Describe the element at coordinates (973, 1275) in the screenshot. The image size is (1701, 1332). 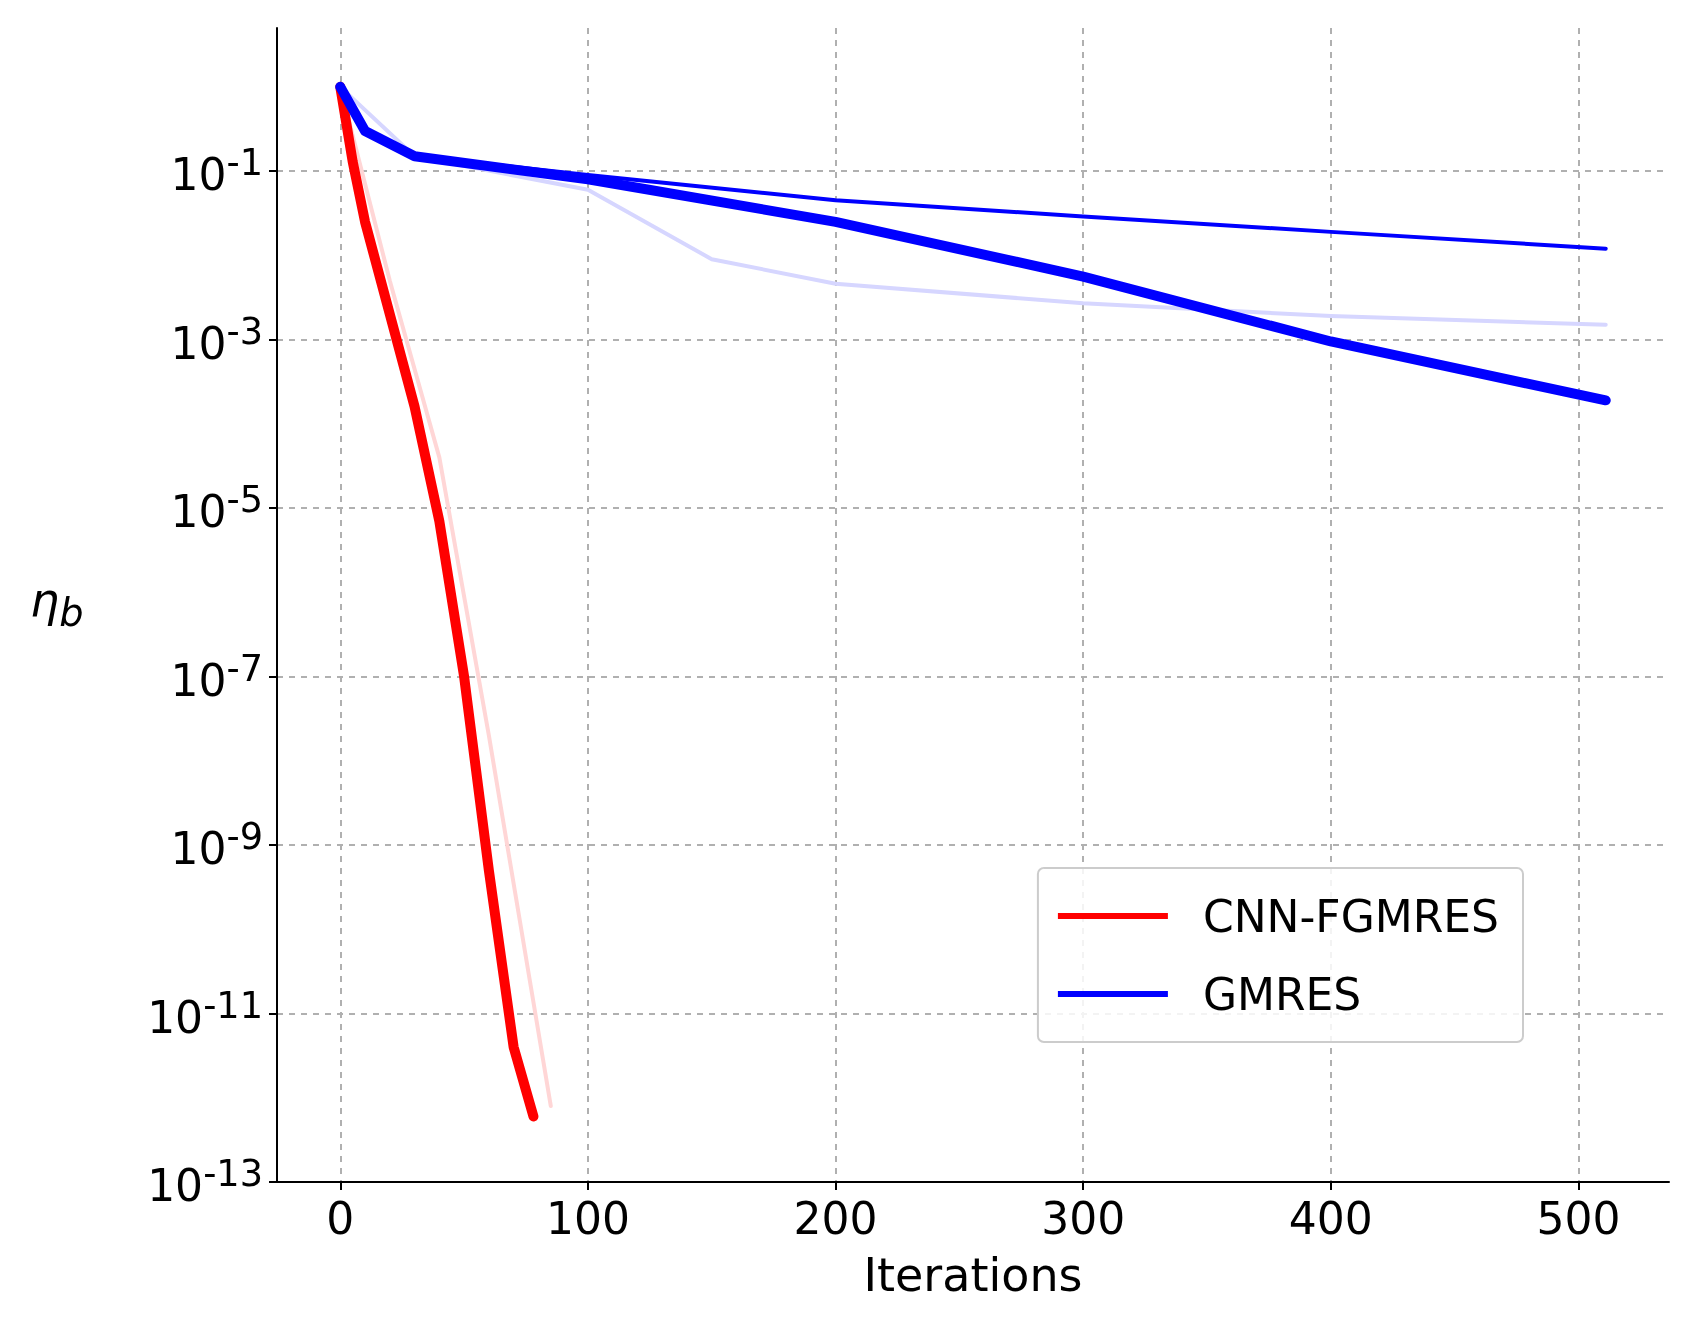
I see `x-axis-title: Iterations` at that location.